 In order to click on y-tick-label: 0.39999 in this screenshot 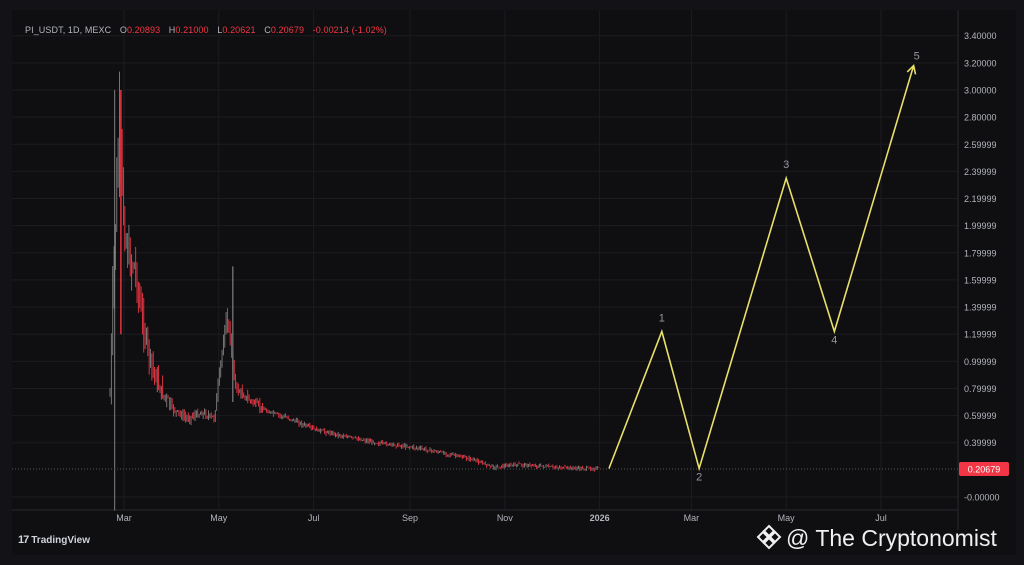, I will do `click(980, 443)`.